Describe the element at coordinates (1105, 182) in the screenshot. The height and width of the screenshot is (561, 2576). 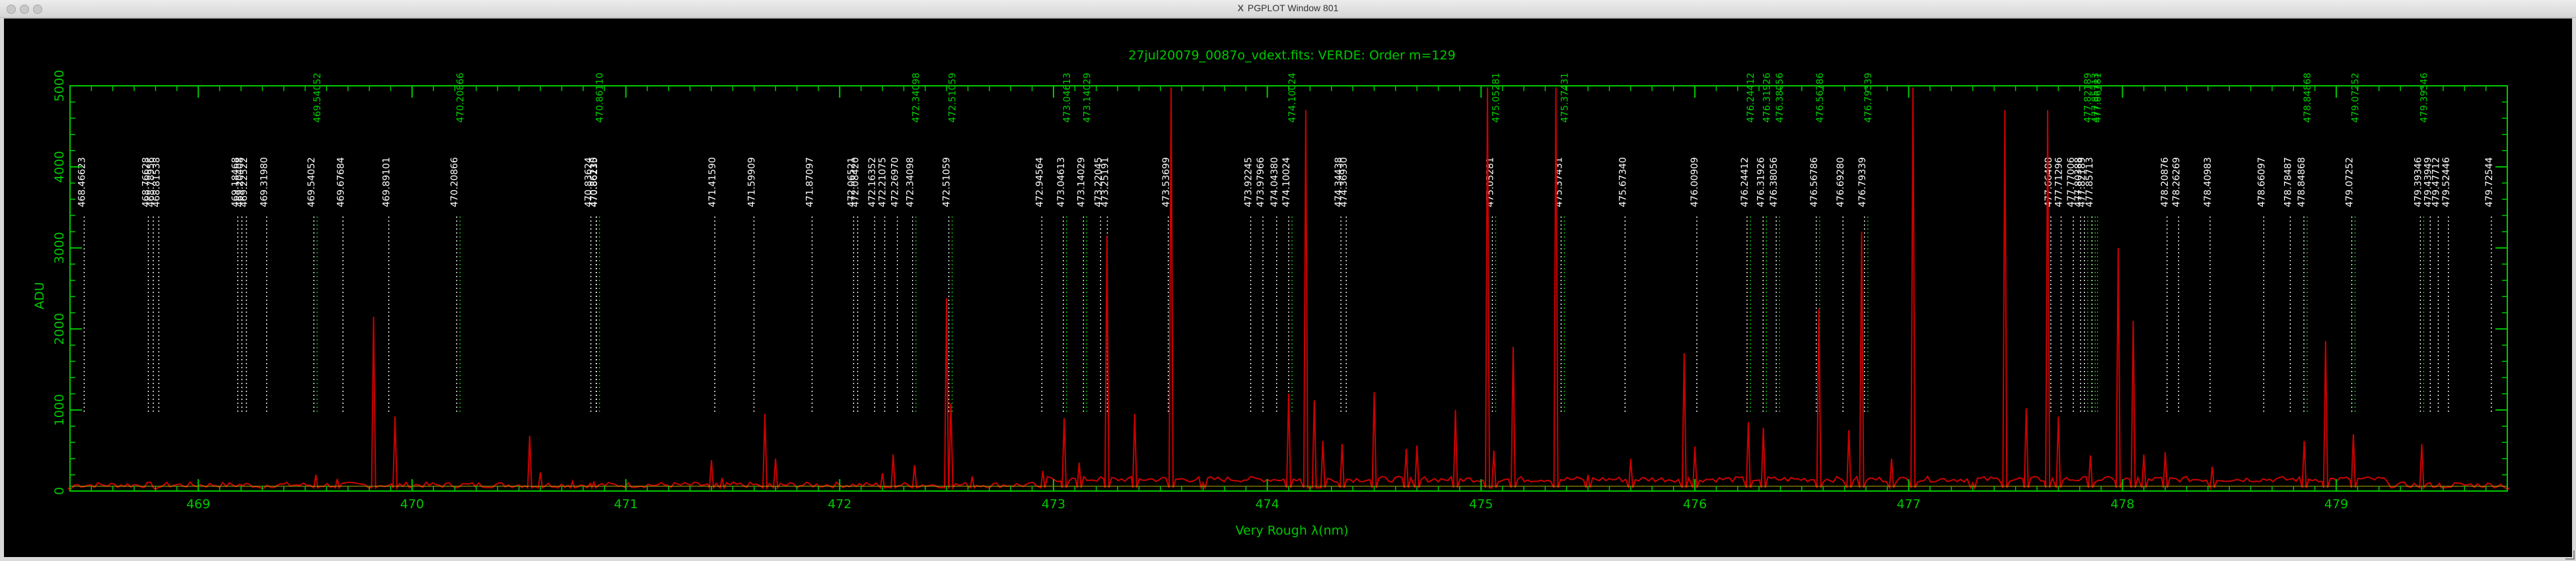
I see `line-marker-label: 473.25191` at that location.